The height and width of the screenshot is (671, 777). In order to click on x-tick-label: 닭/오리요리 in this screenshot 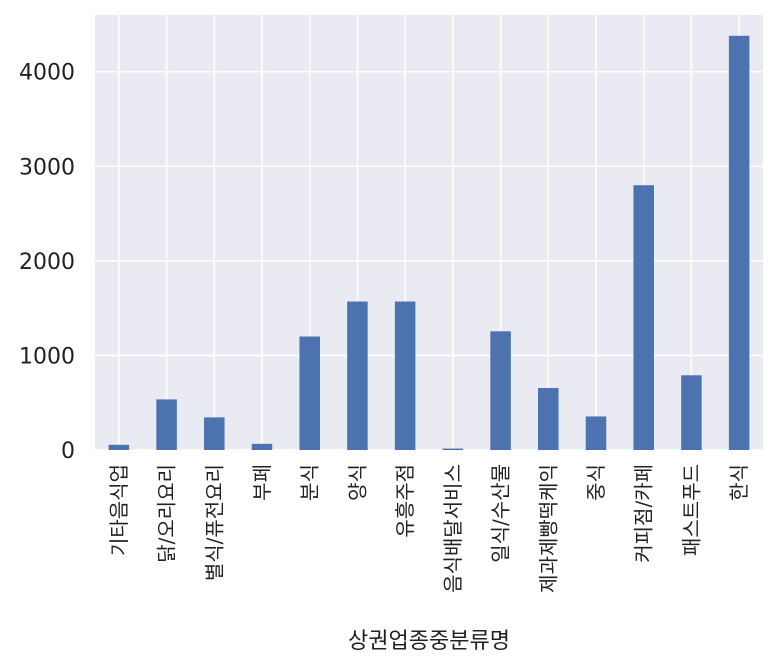, I will do `click(167, 513)`.